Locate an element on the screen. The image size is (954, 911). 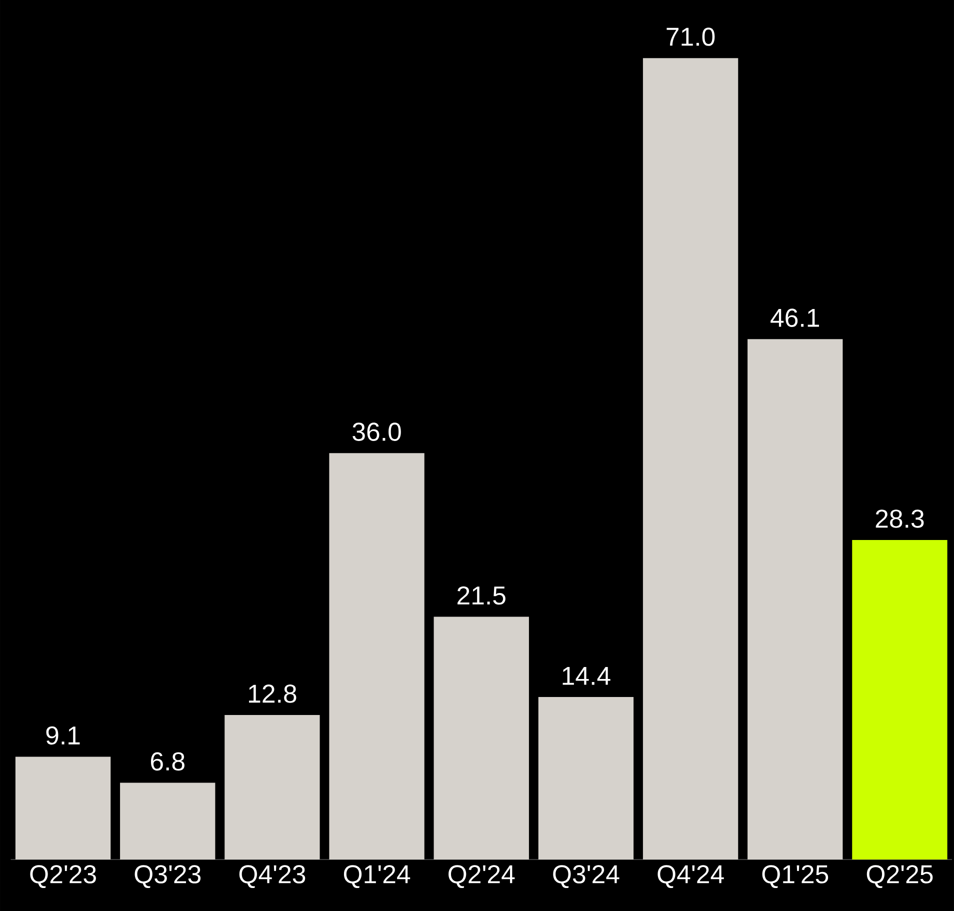
x-tick-label: Q1'24 is located at coordinates (377, 876).